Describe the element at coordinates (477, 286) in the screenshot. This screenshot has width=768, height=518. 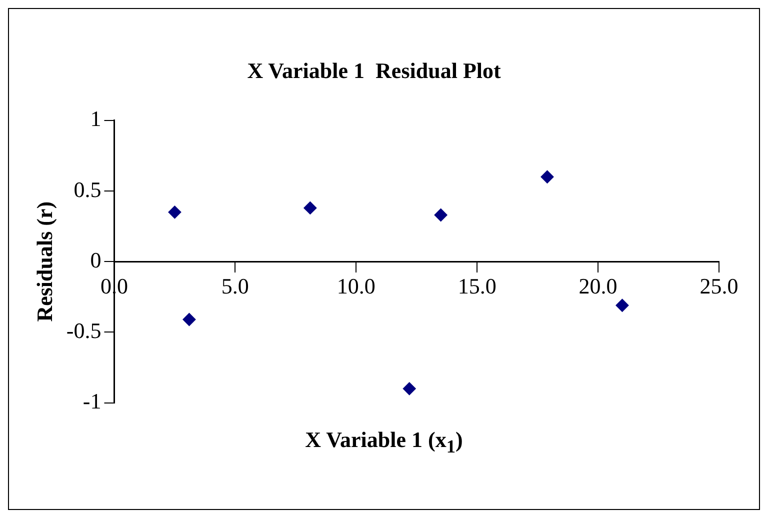
I see `x-tick-label: 15.0` at that location.